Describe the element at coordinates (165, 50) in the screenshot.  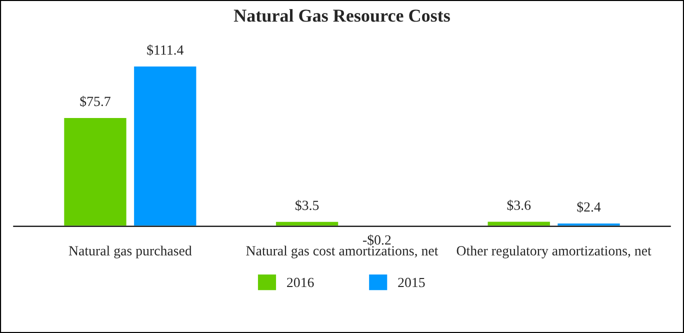
I see `data-label: $111.4` at that location.